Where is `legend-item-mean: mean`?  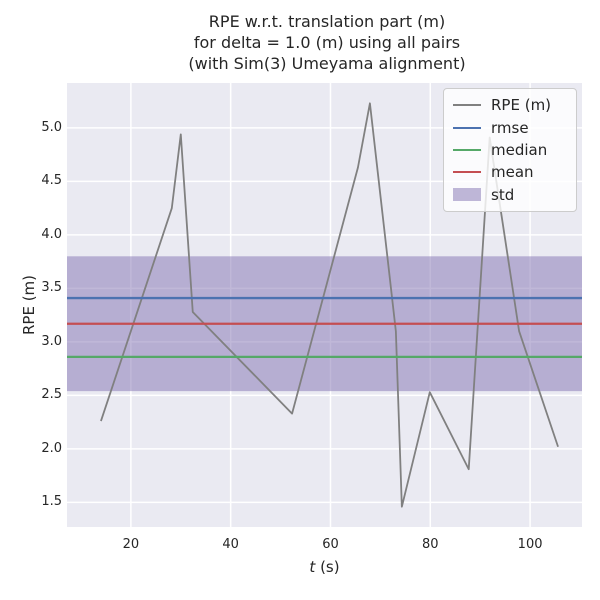
legend-item-mean: mean is located at coordinates (510, 172).